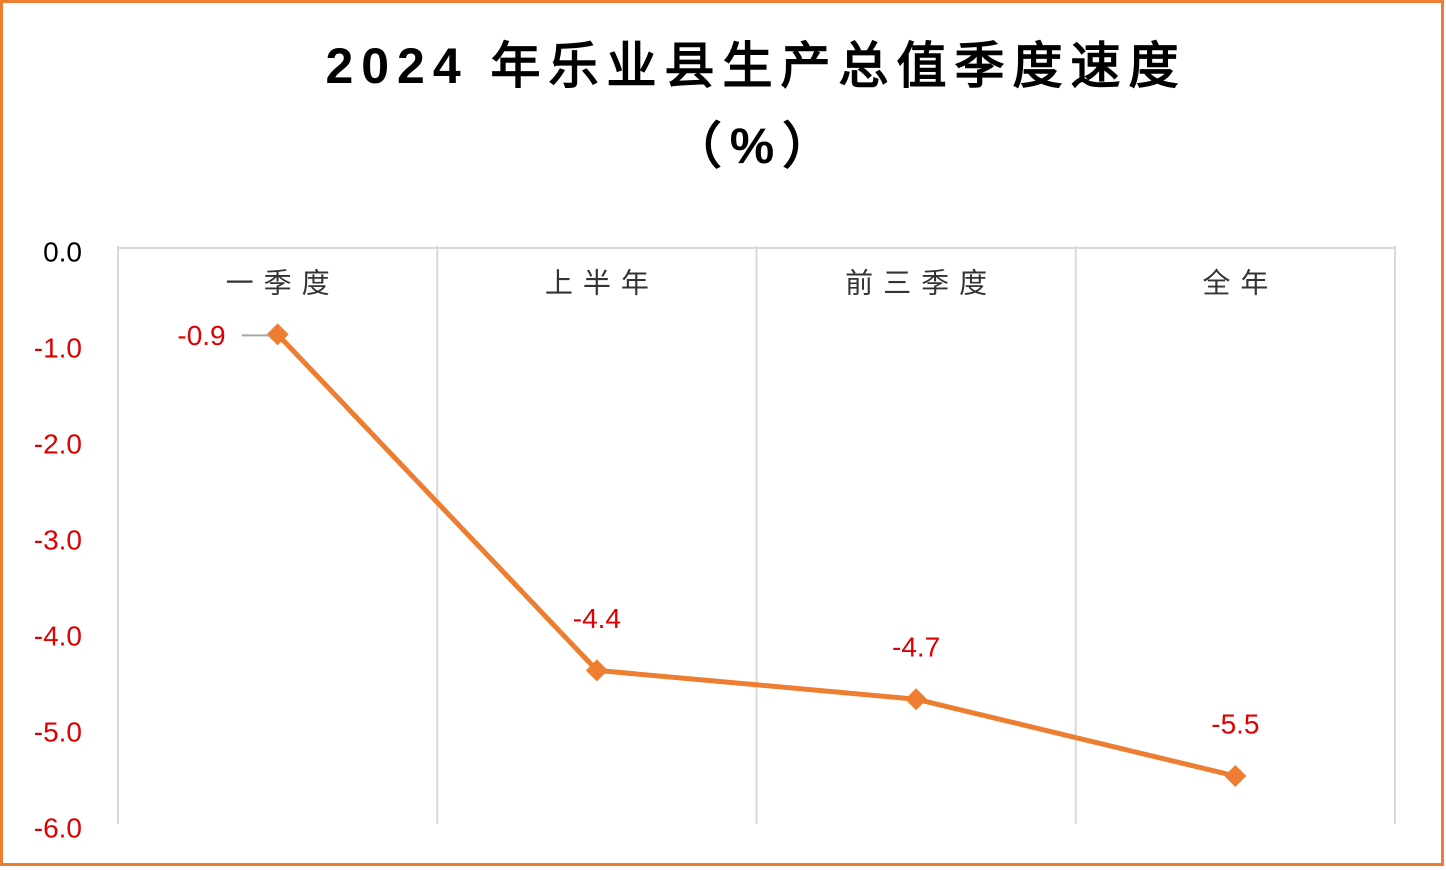 This screenshot has width=1446, height=870. I want to click on chart-title: 2024 年乐业县生产总值季度速度, so click(755, 66).